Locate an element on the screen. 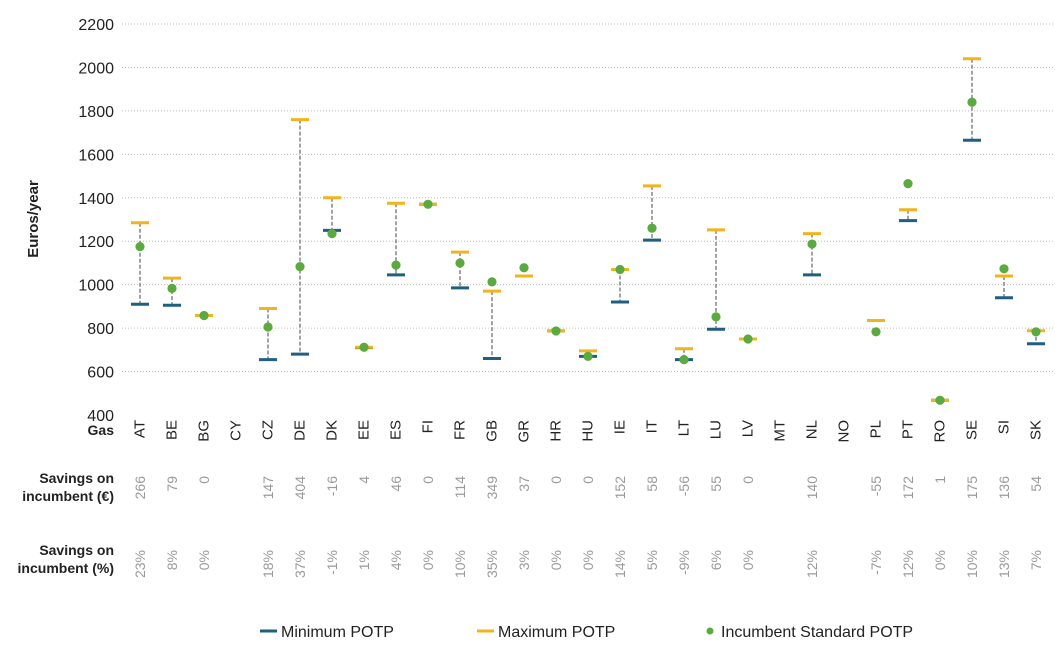 The image size is (1055, 650). savings-pct-LV: 0% is located at coordinates (748, 560).